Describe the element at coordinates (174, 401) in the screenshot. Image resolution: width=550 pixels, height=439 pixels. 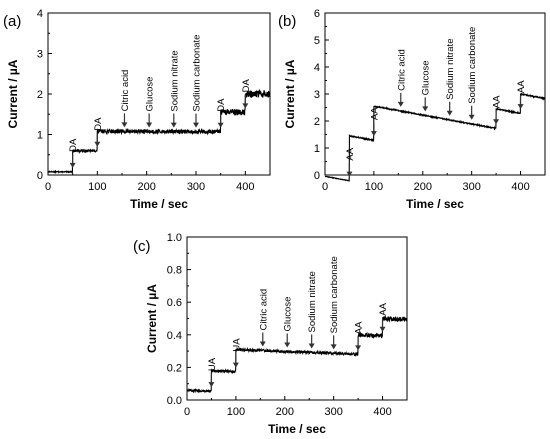
I see `y-tick-label: 0.0` at that location.